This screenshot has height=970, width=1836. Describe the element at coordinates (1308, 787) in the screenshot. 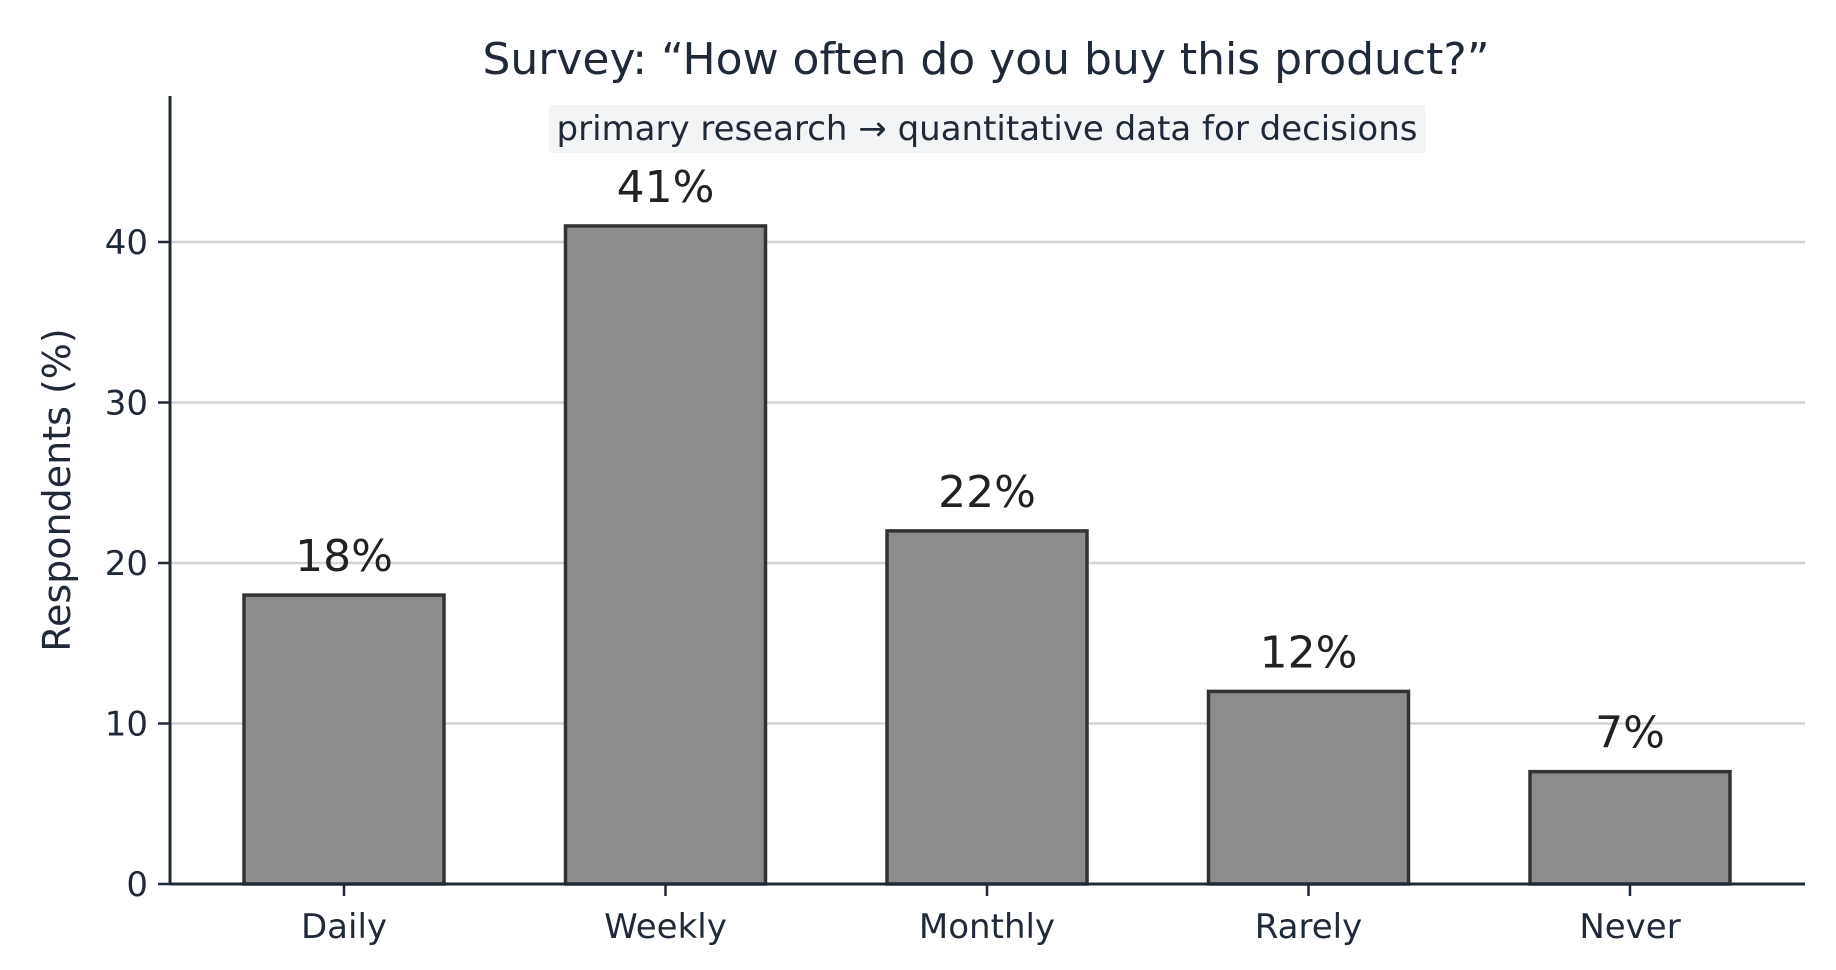

I see `bar-rarely` at that location.